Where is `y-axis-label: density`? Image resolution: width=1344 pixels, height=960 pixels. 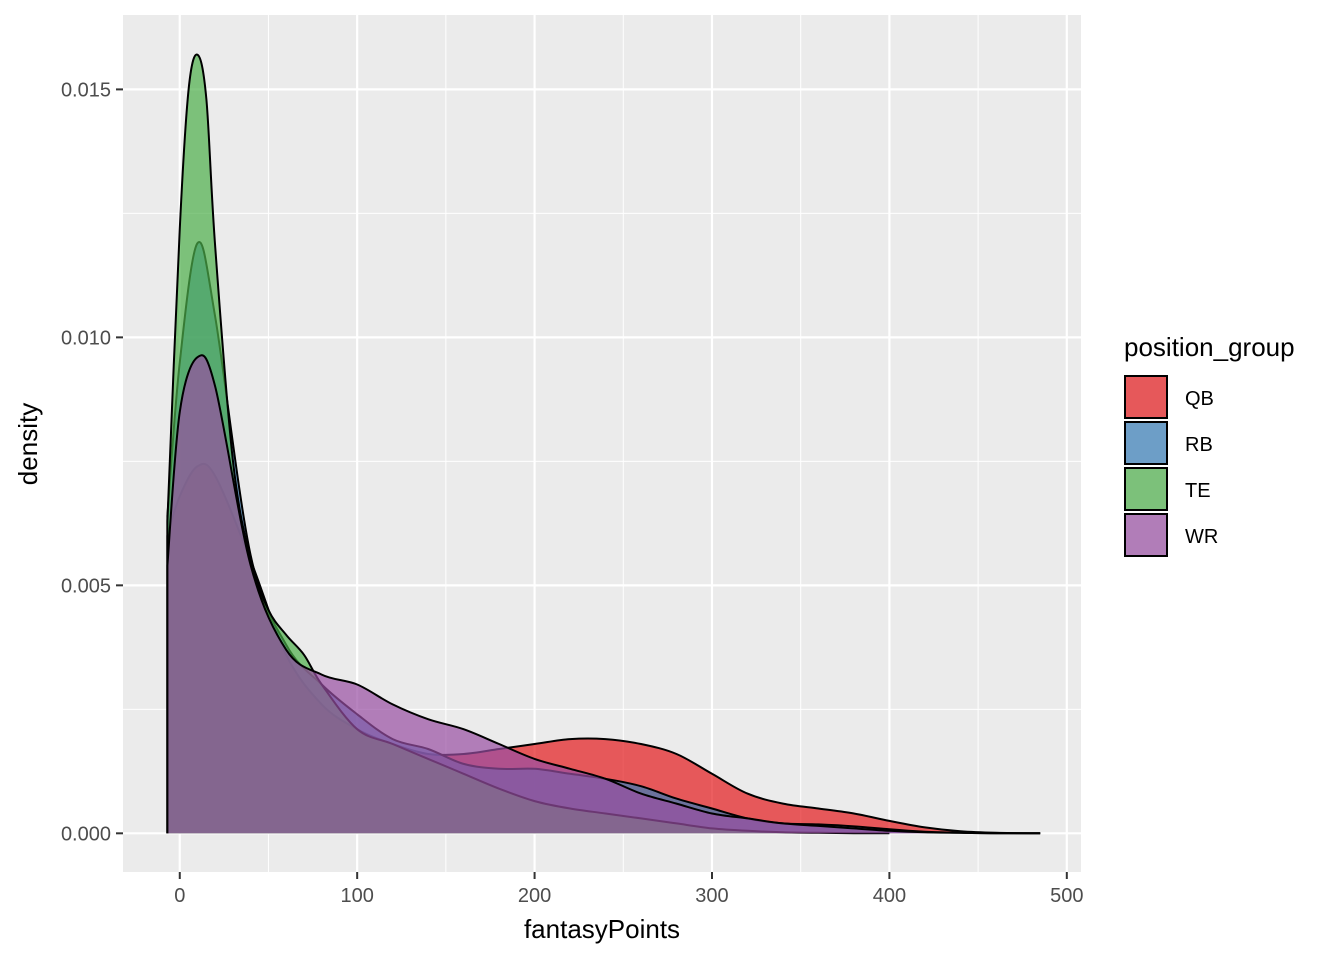 y-axis-label: density is located at coordinates (28, 444).